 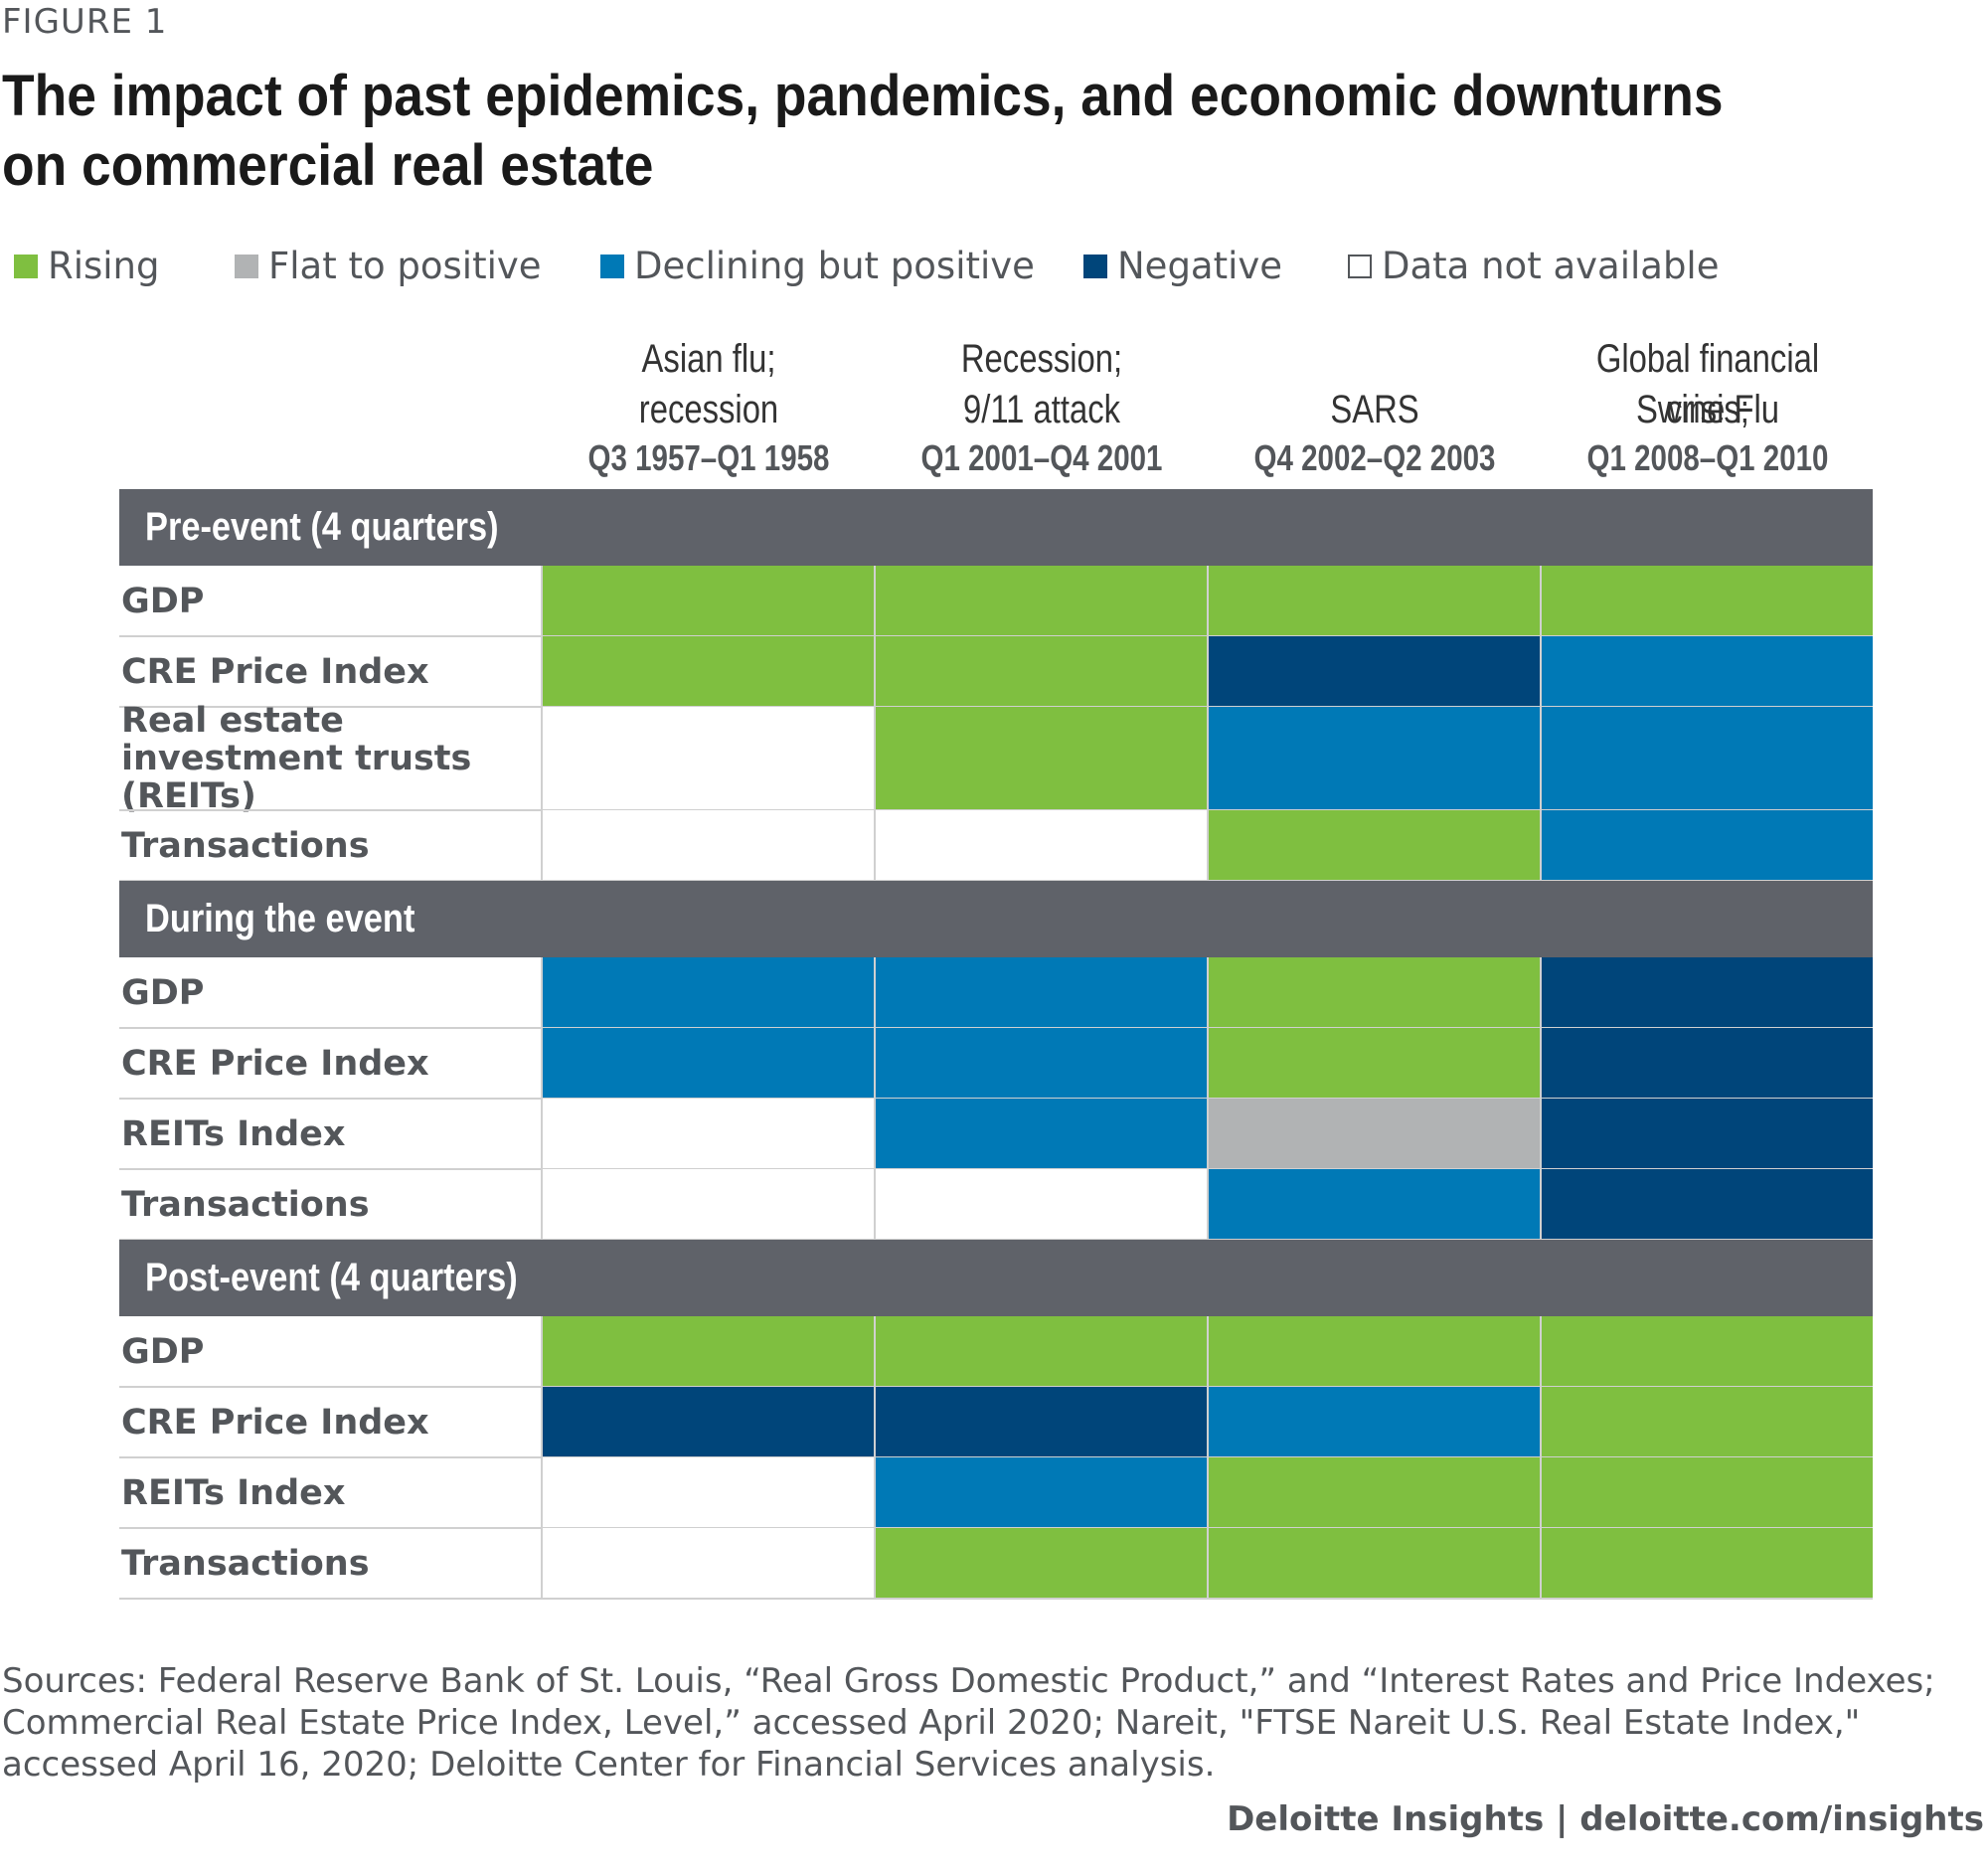 I want to click on legend-item-na: Data not available, so click(x=1533, y=266).